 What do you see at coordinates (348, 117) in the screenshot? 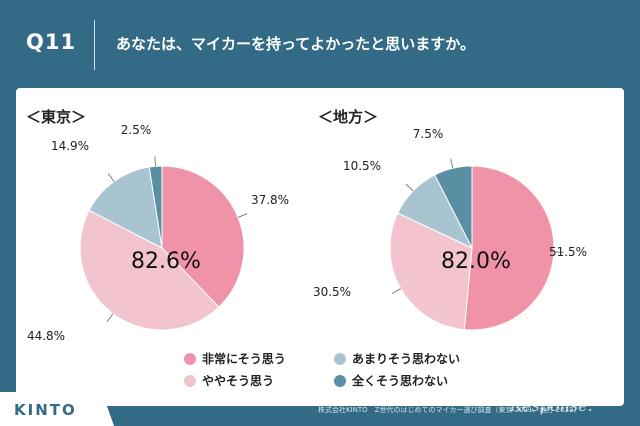
I see `chart-title-chiho: ＜地方＞` at bounding box center [348, 117].